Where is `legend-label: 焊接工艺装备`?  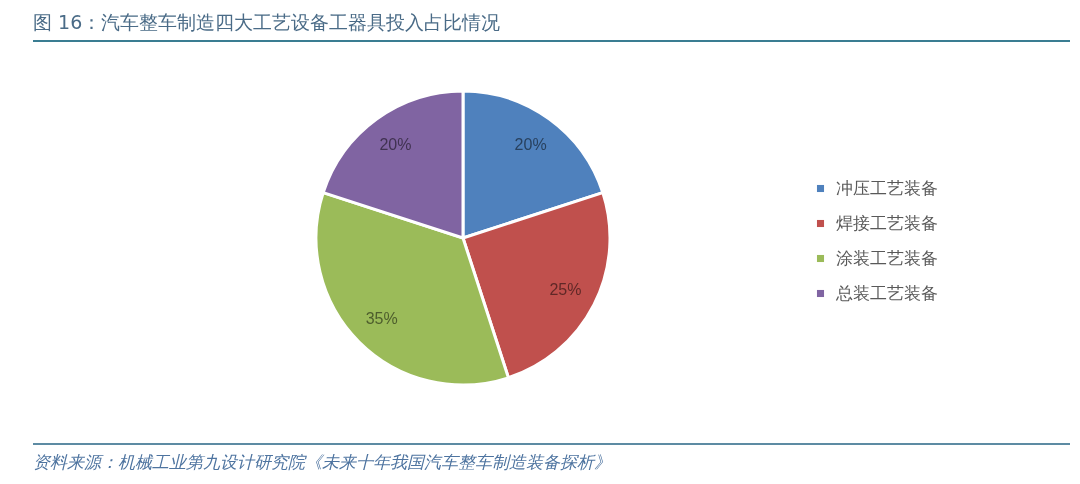
legend-label: 焊接工艺装备 is located at coordinates (887, 223).